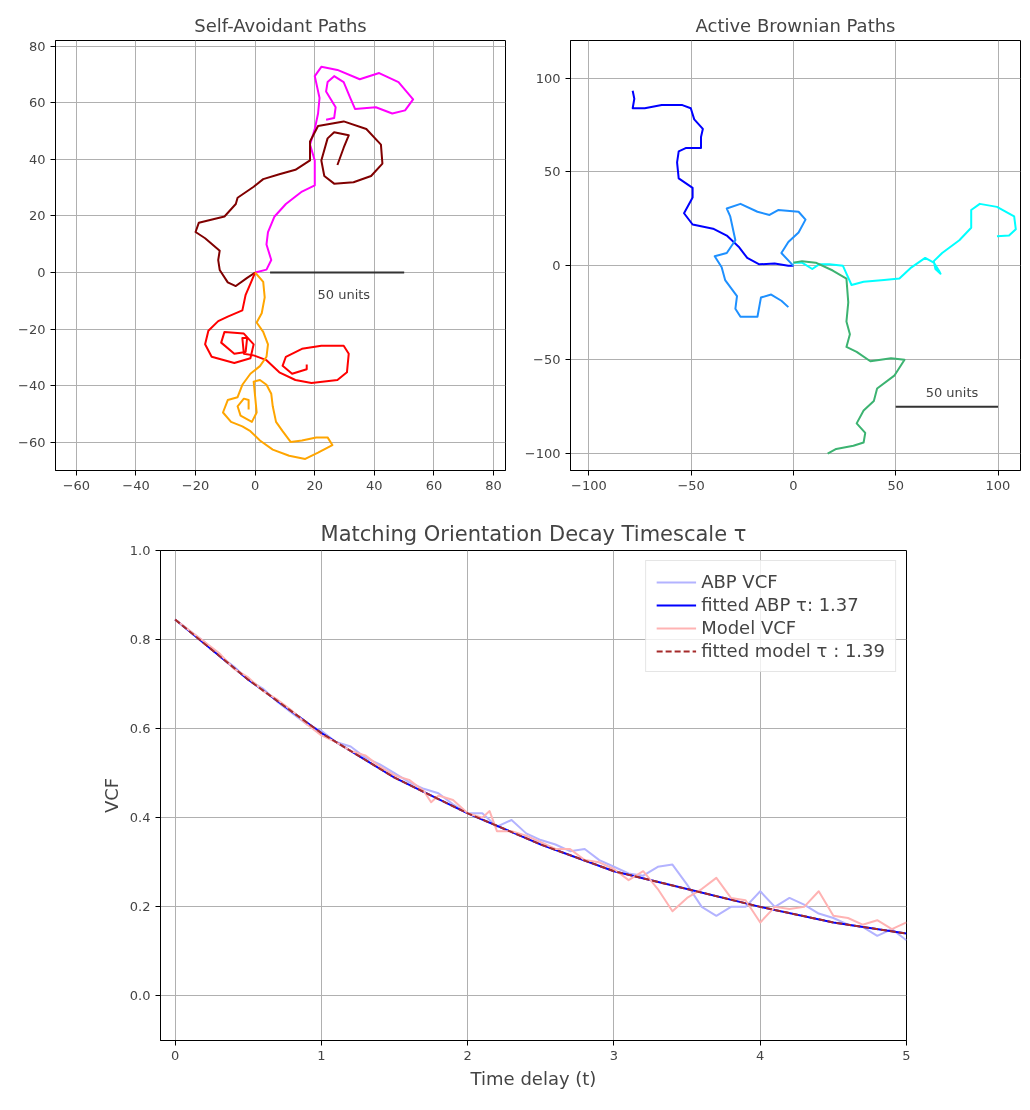  What do you see at coordinates (780, 604) in the screenshot?
I see `legend-label: fitted ABP τ: 1.37` at bounding box center [780, 604].